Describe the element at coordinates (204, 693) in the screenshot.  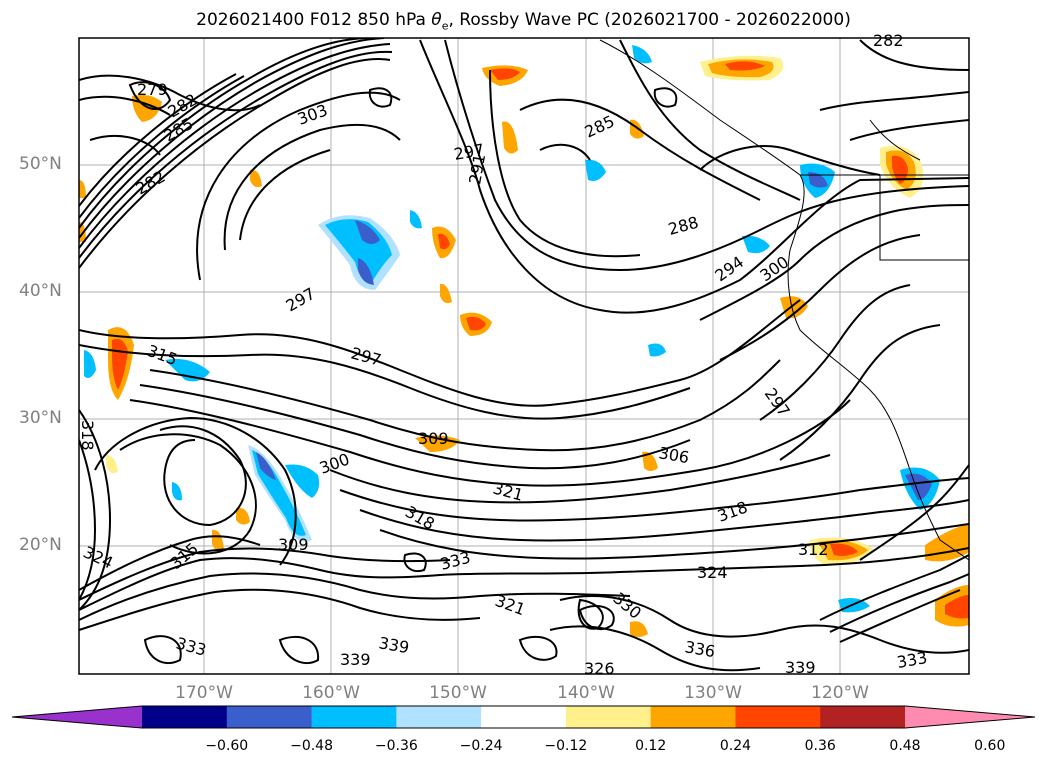
I see `lon-label: 170°W` at that location.